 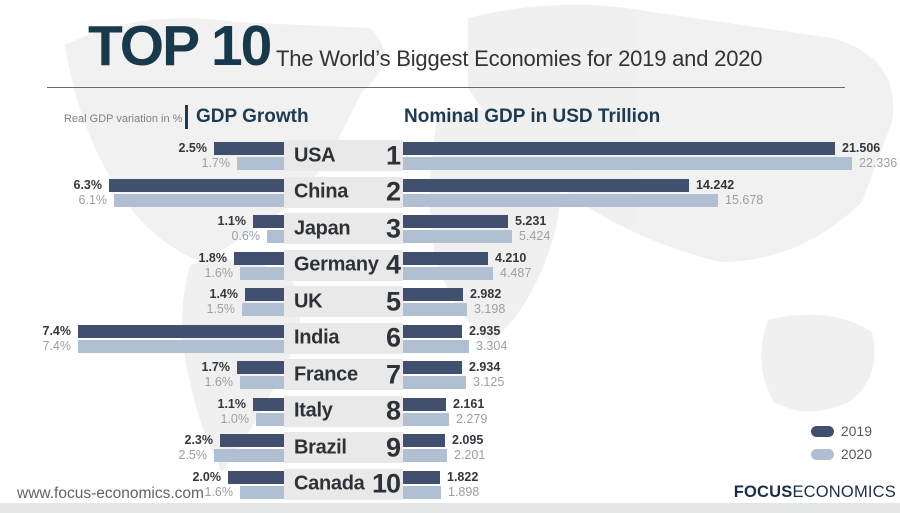 I want to click on growth-bars: 1.4% 1.5%, so click(x=142, y=303).